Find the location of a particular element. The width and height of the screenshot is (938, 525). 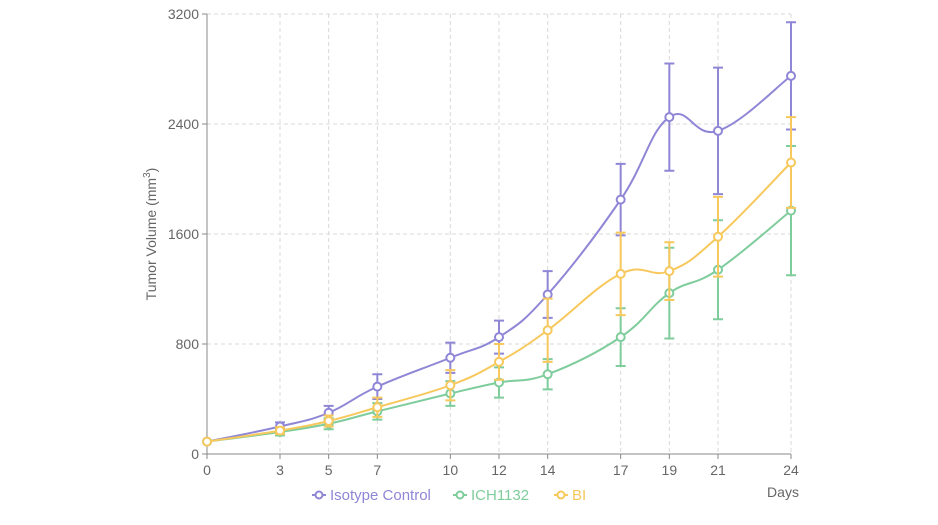

legend-label: BI is located at coordinates (579, 495).